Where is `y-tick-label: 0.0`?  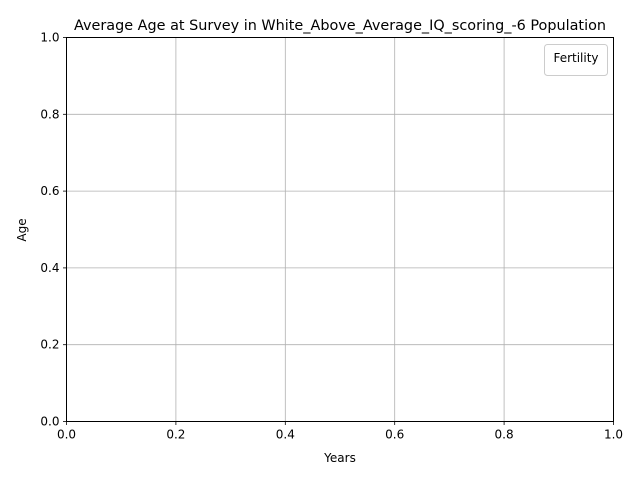 y-tick-label: 0.0 is located at coordinates (49, 422).